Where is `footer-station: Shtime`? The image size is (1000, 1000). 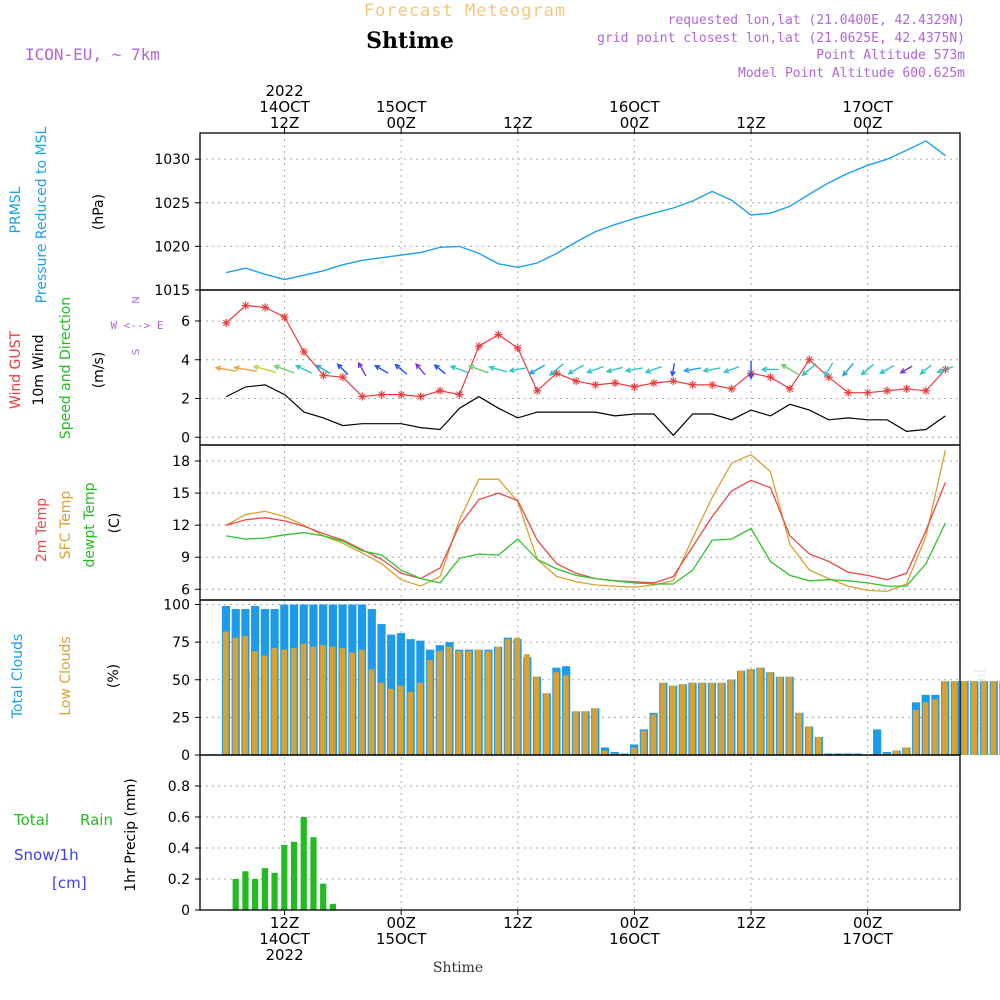
footer-station: Shtime is located at coordinates (458, 968).